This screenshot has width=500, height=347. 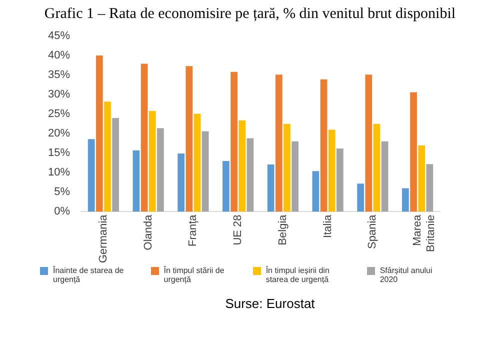 What do you see at coordinates (195, 275) in the screenshot?
I see `legend-label: În timpul stării de urgență` at bounding box center [195, 275].